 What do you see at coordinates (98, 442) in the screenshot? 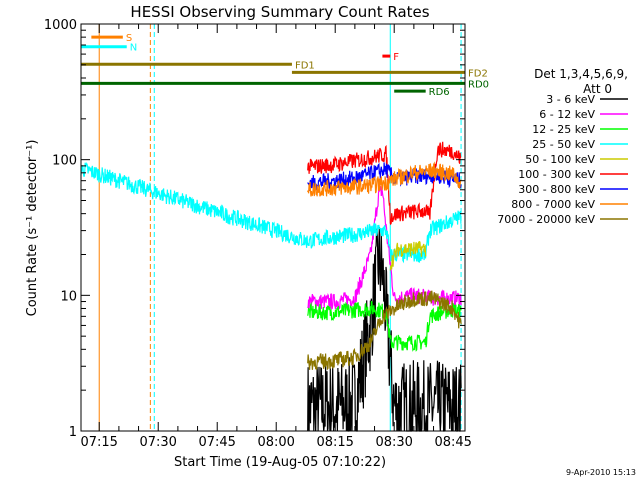
I see `x-tick-label-0: 07:15` at bounding box center [98, 442].